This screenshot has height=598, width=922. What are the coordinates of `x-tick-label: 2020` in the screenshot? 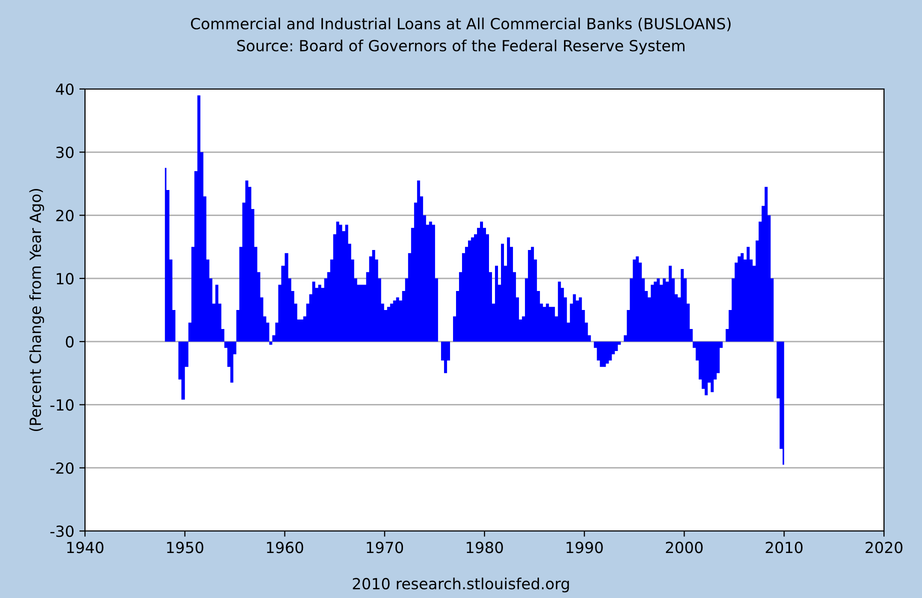 It's located at (884, 548).